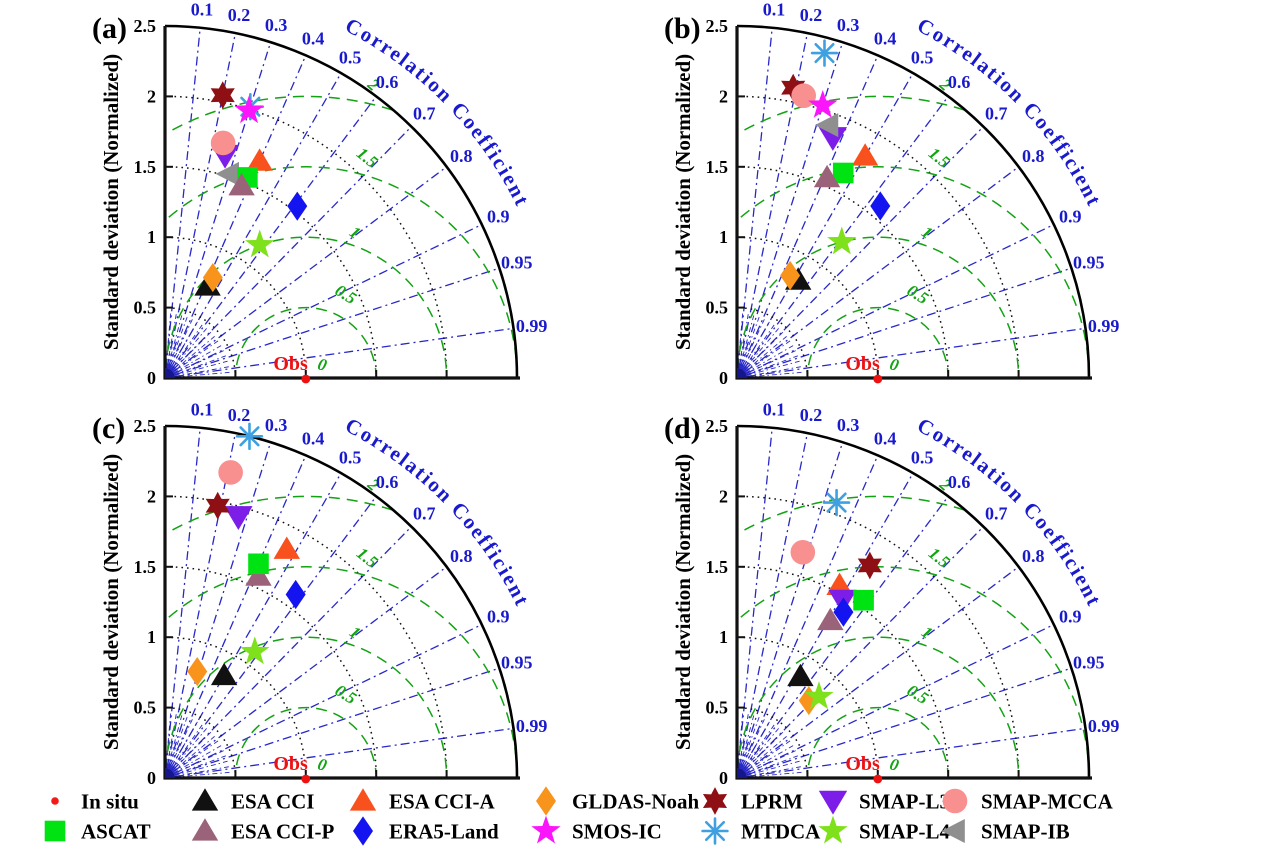 This screenshot has width=1269, height=846. What do you see at coordinates (258, 574) in the screenshot?
I see `marker-esa-cci-p` at bounding box center [258, 574].